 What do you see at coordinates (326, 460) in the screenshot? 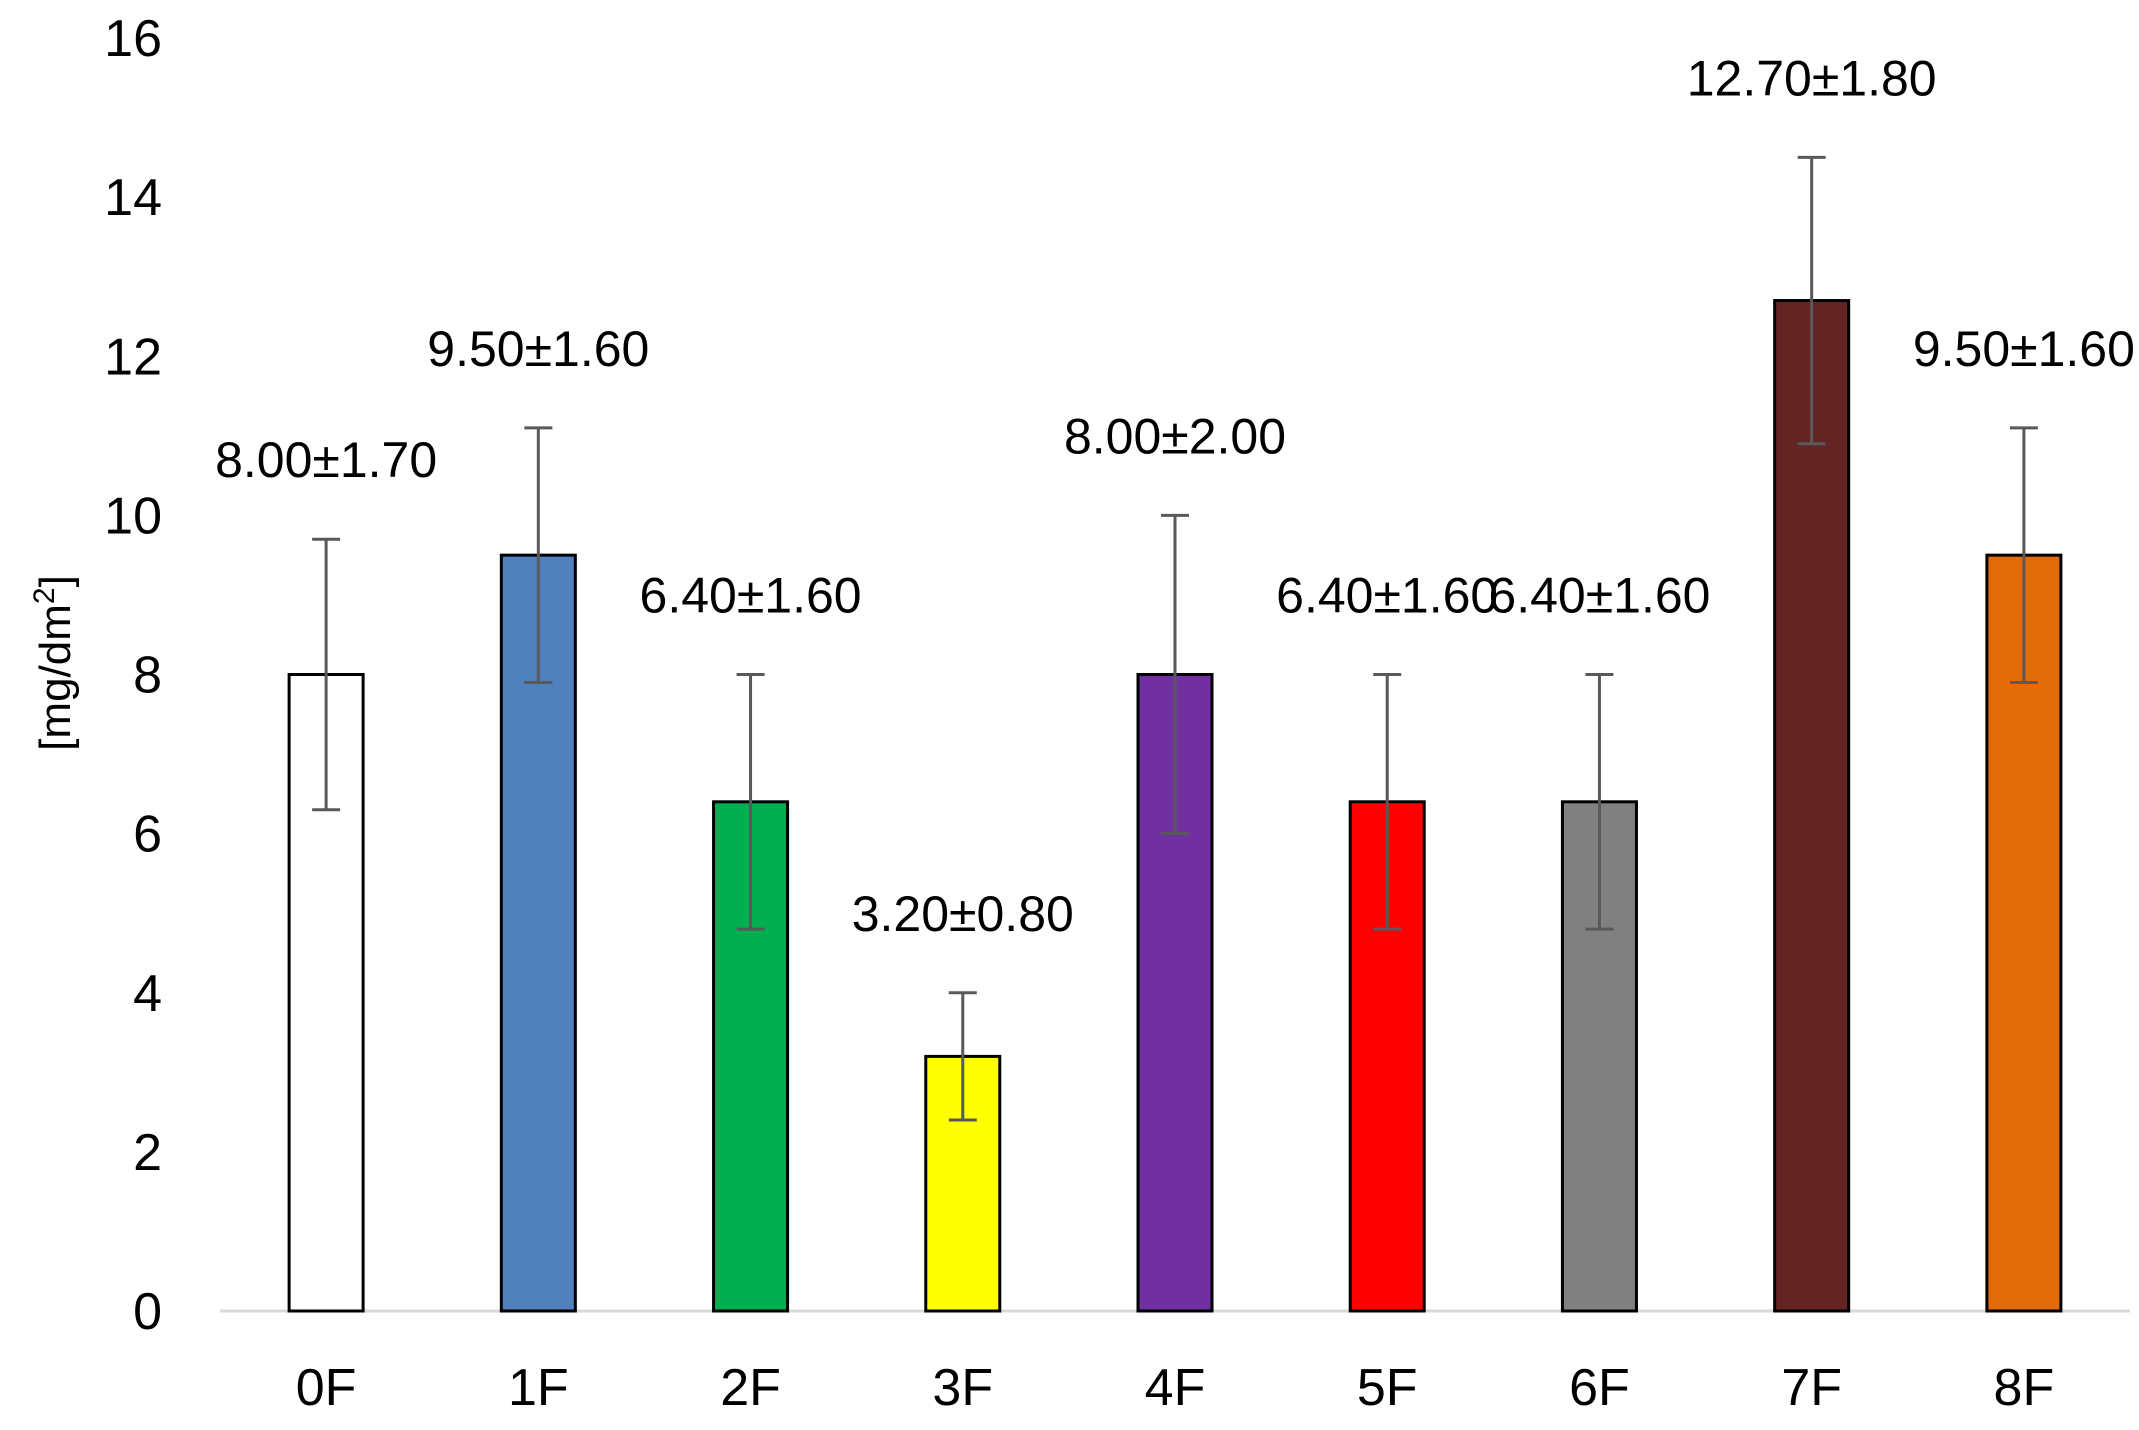
I see `data-label: 8.00±1.70` at bounding box center [326, 460].